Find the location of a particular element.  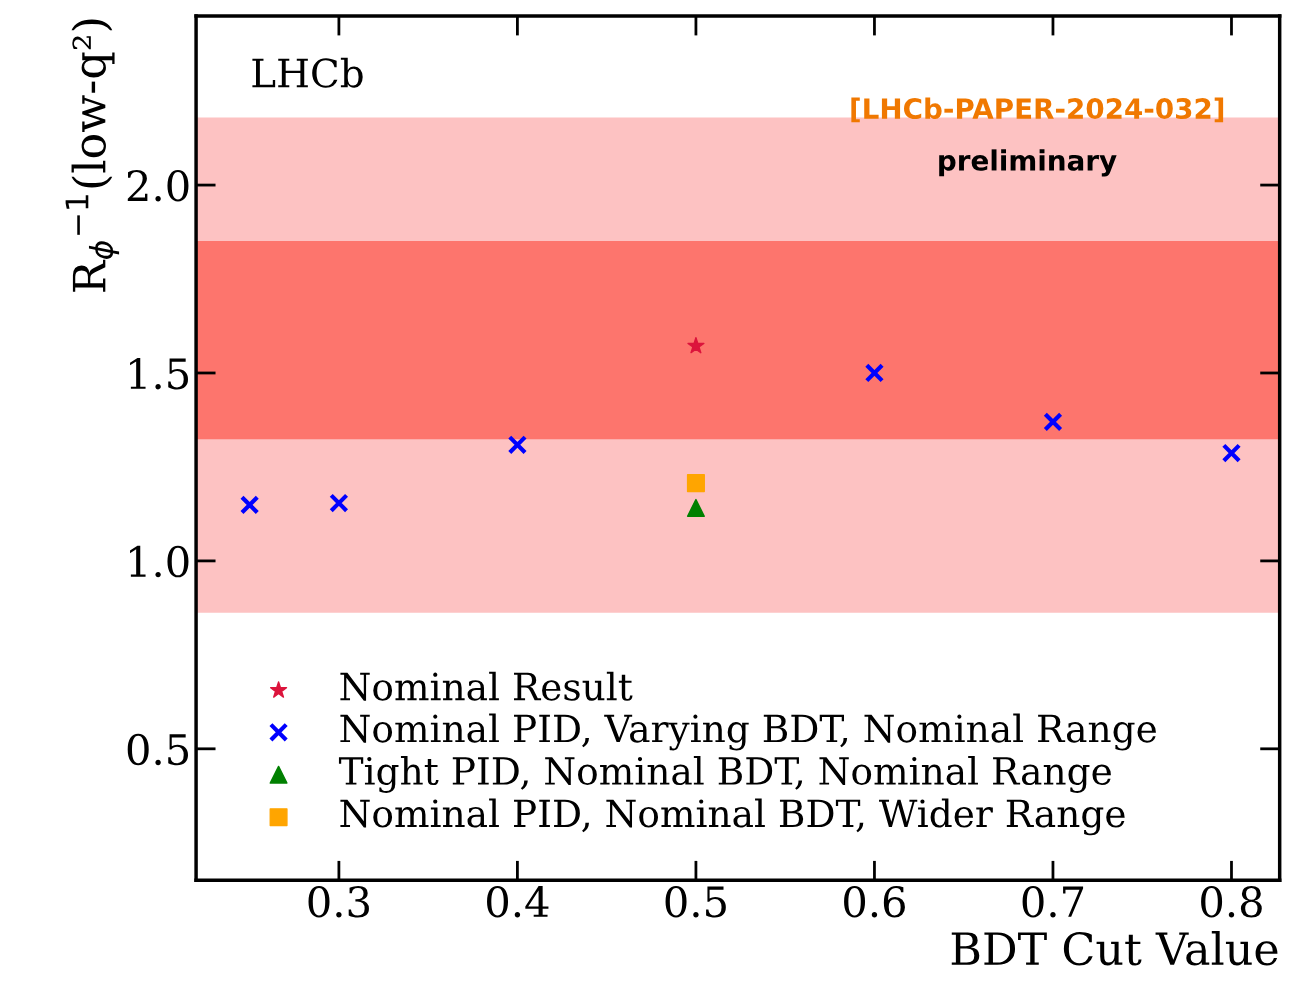

x-tick-label: 0.6 is located at coordinates (874, 901).